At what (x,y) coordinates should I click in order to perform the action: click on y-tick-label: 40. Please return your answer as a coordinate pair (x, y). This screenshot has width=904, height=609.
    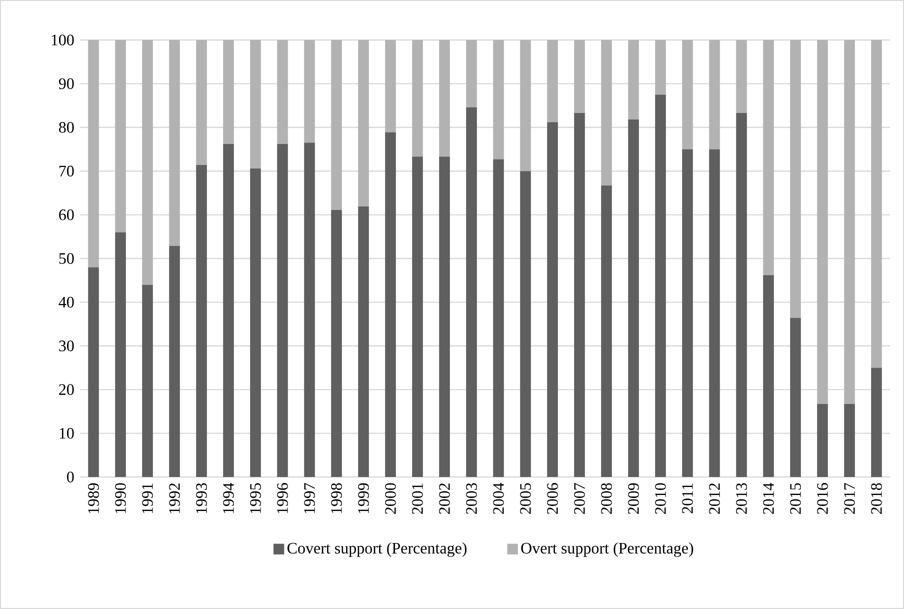
    Looking at the image, I should click on (66, 302).